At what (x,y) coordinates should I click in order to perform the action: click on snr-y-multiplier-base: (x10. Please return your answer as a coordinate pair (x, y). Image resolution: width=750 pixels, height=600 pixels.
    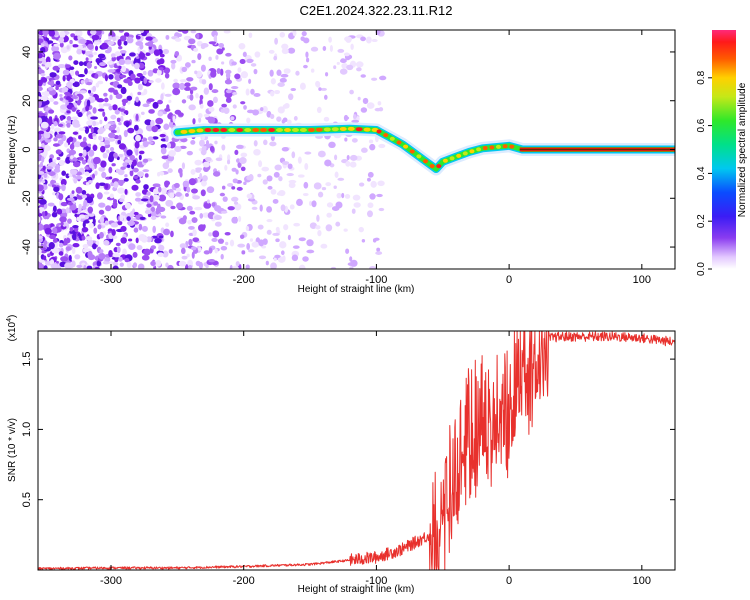
    Looking at the image, I should click on (12, 331).